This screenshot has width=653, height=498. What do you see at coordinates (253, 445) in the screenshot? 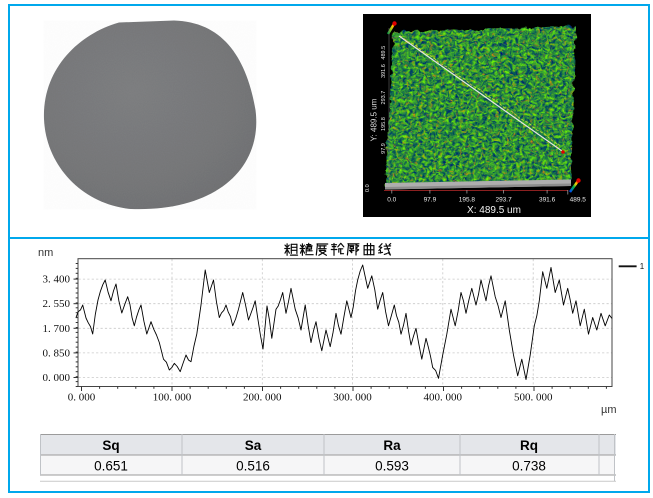
I see `svg-text: Sa` at bounding box center [253, 445].